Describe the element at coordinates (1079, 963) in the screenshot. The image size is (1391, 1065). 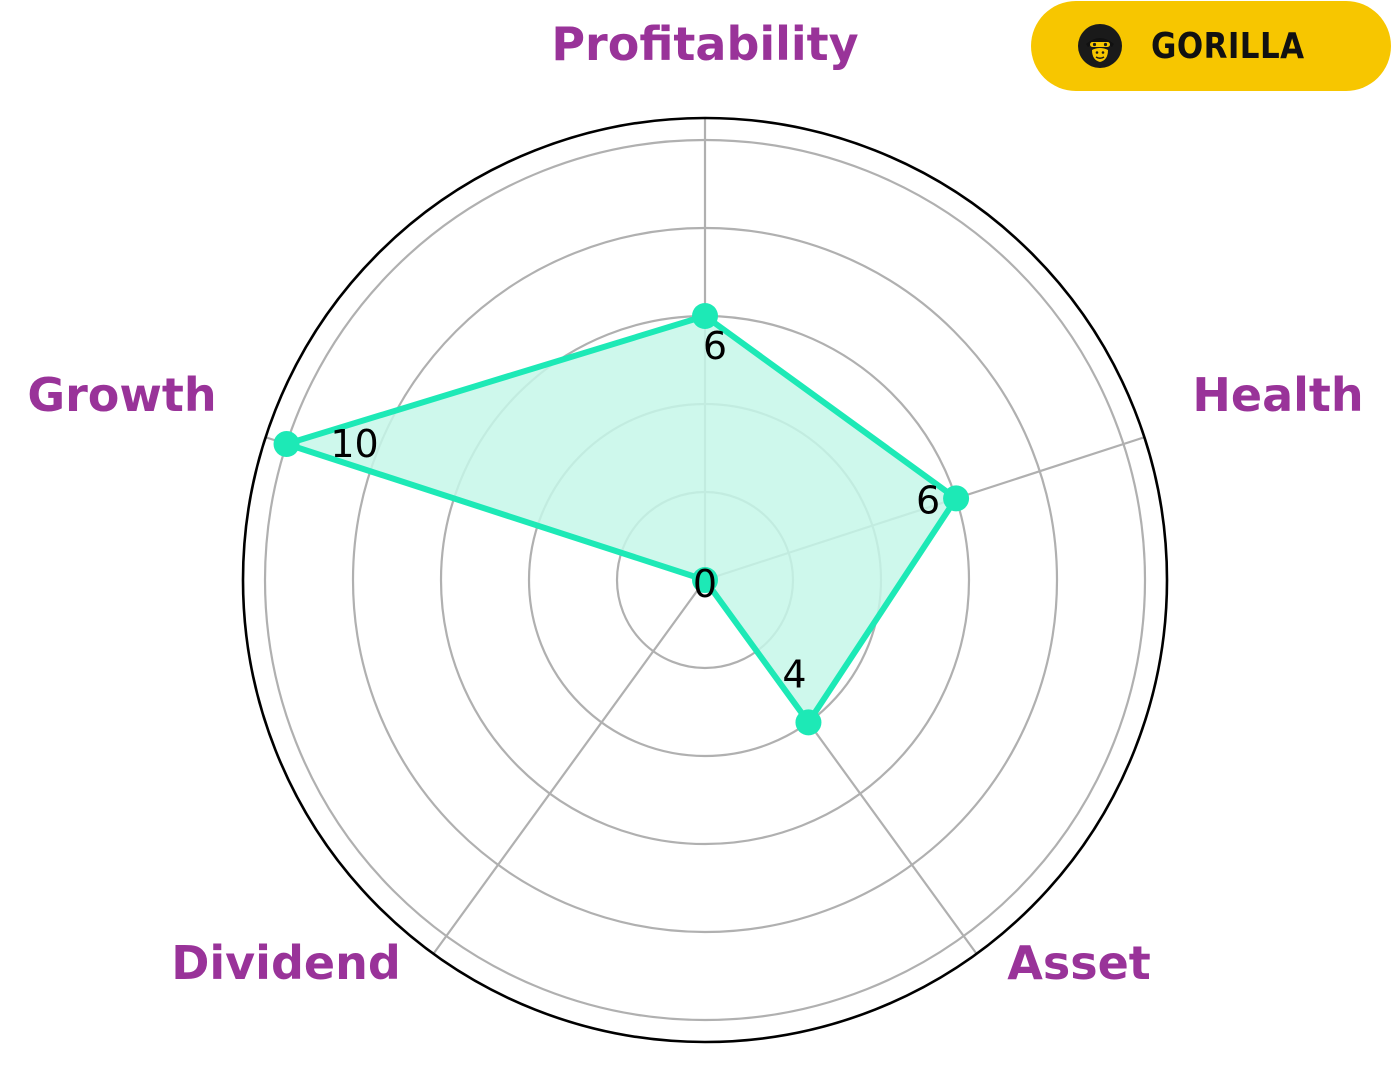
I see `axis-label-asset: Asset` at that location.